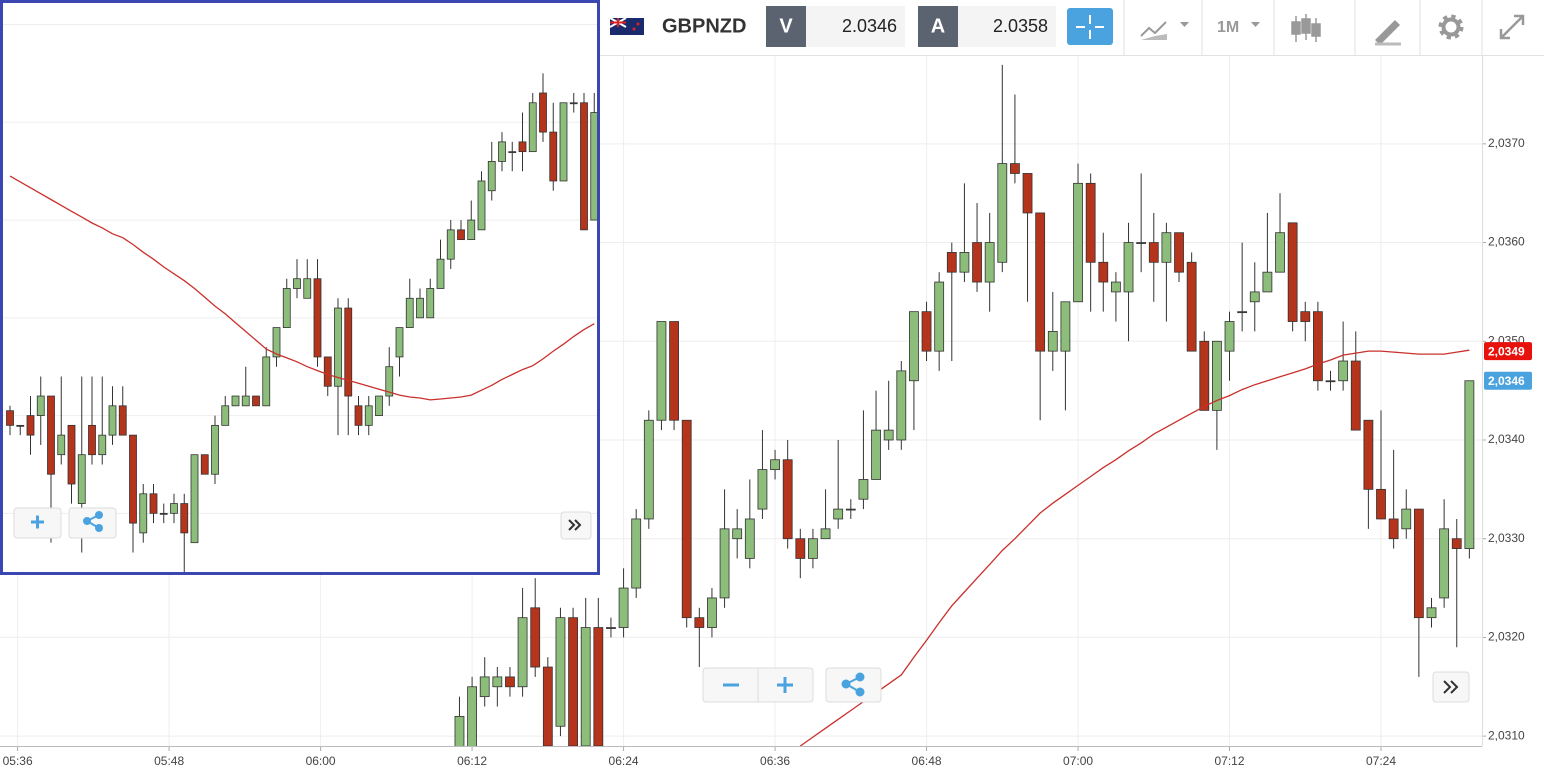  What do you see at coordinates (1228, 27) in the screenshot?
I see `timeframe: 1M` at bounding box center [1228, 27].